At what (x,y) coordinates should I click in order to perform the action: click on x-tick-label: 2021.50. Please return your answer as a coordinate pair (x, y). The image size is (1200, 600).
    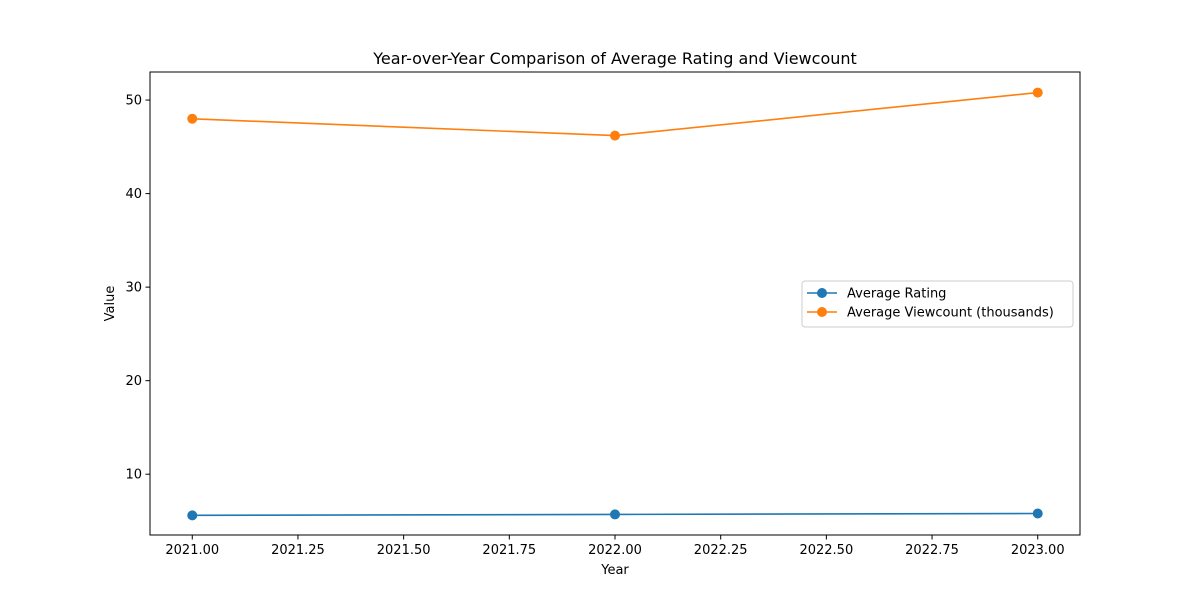
    Looking at the image, I should click on (404, 550).